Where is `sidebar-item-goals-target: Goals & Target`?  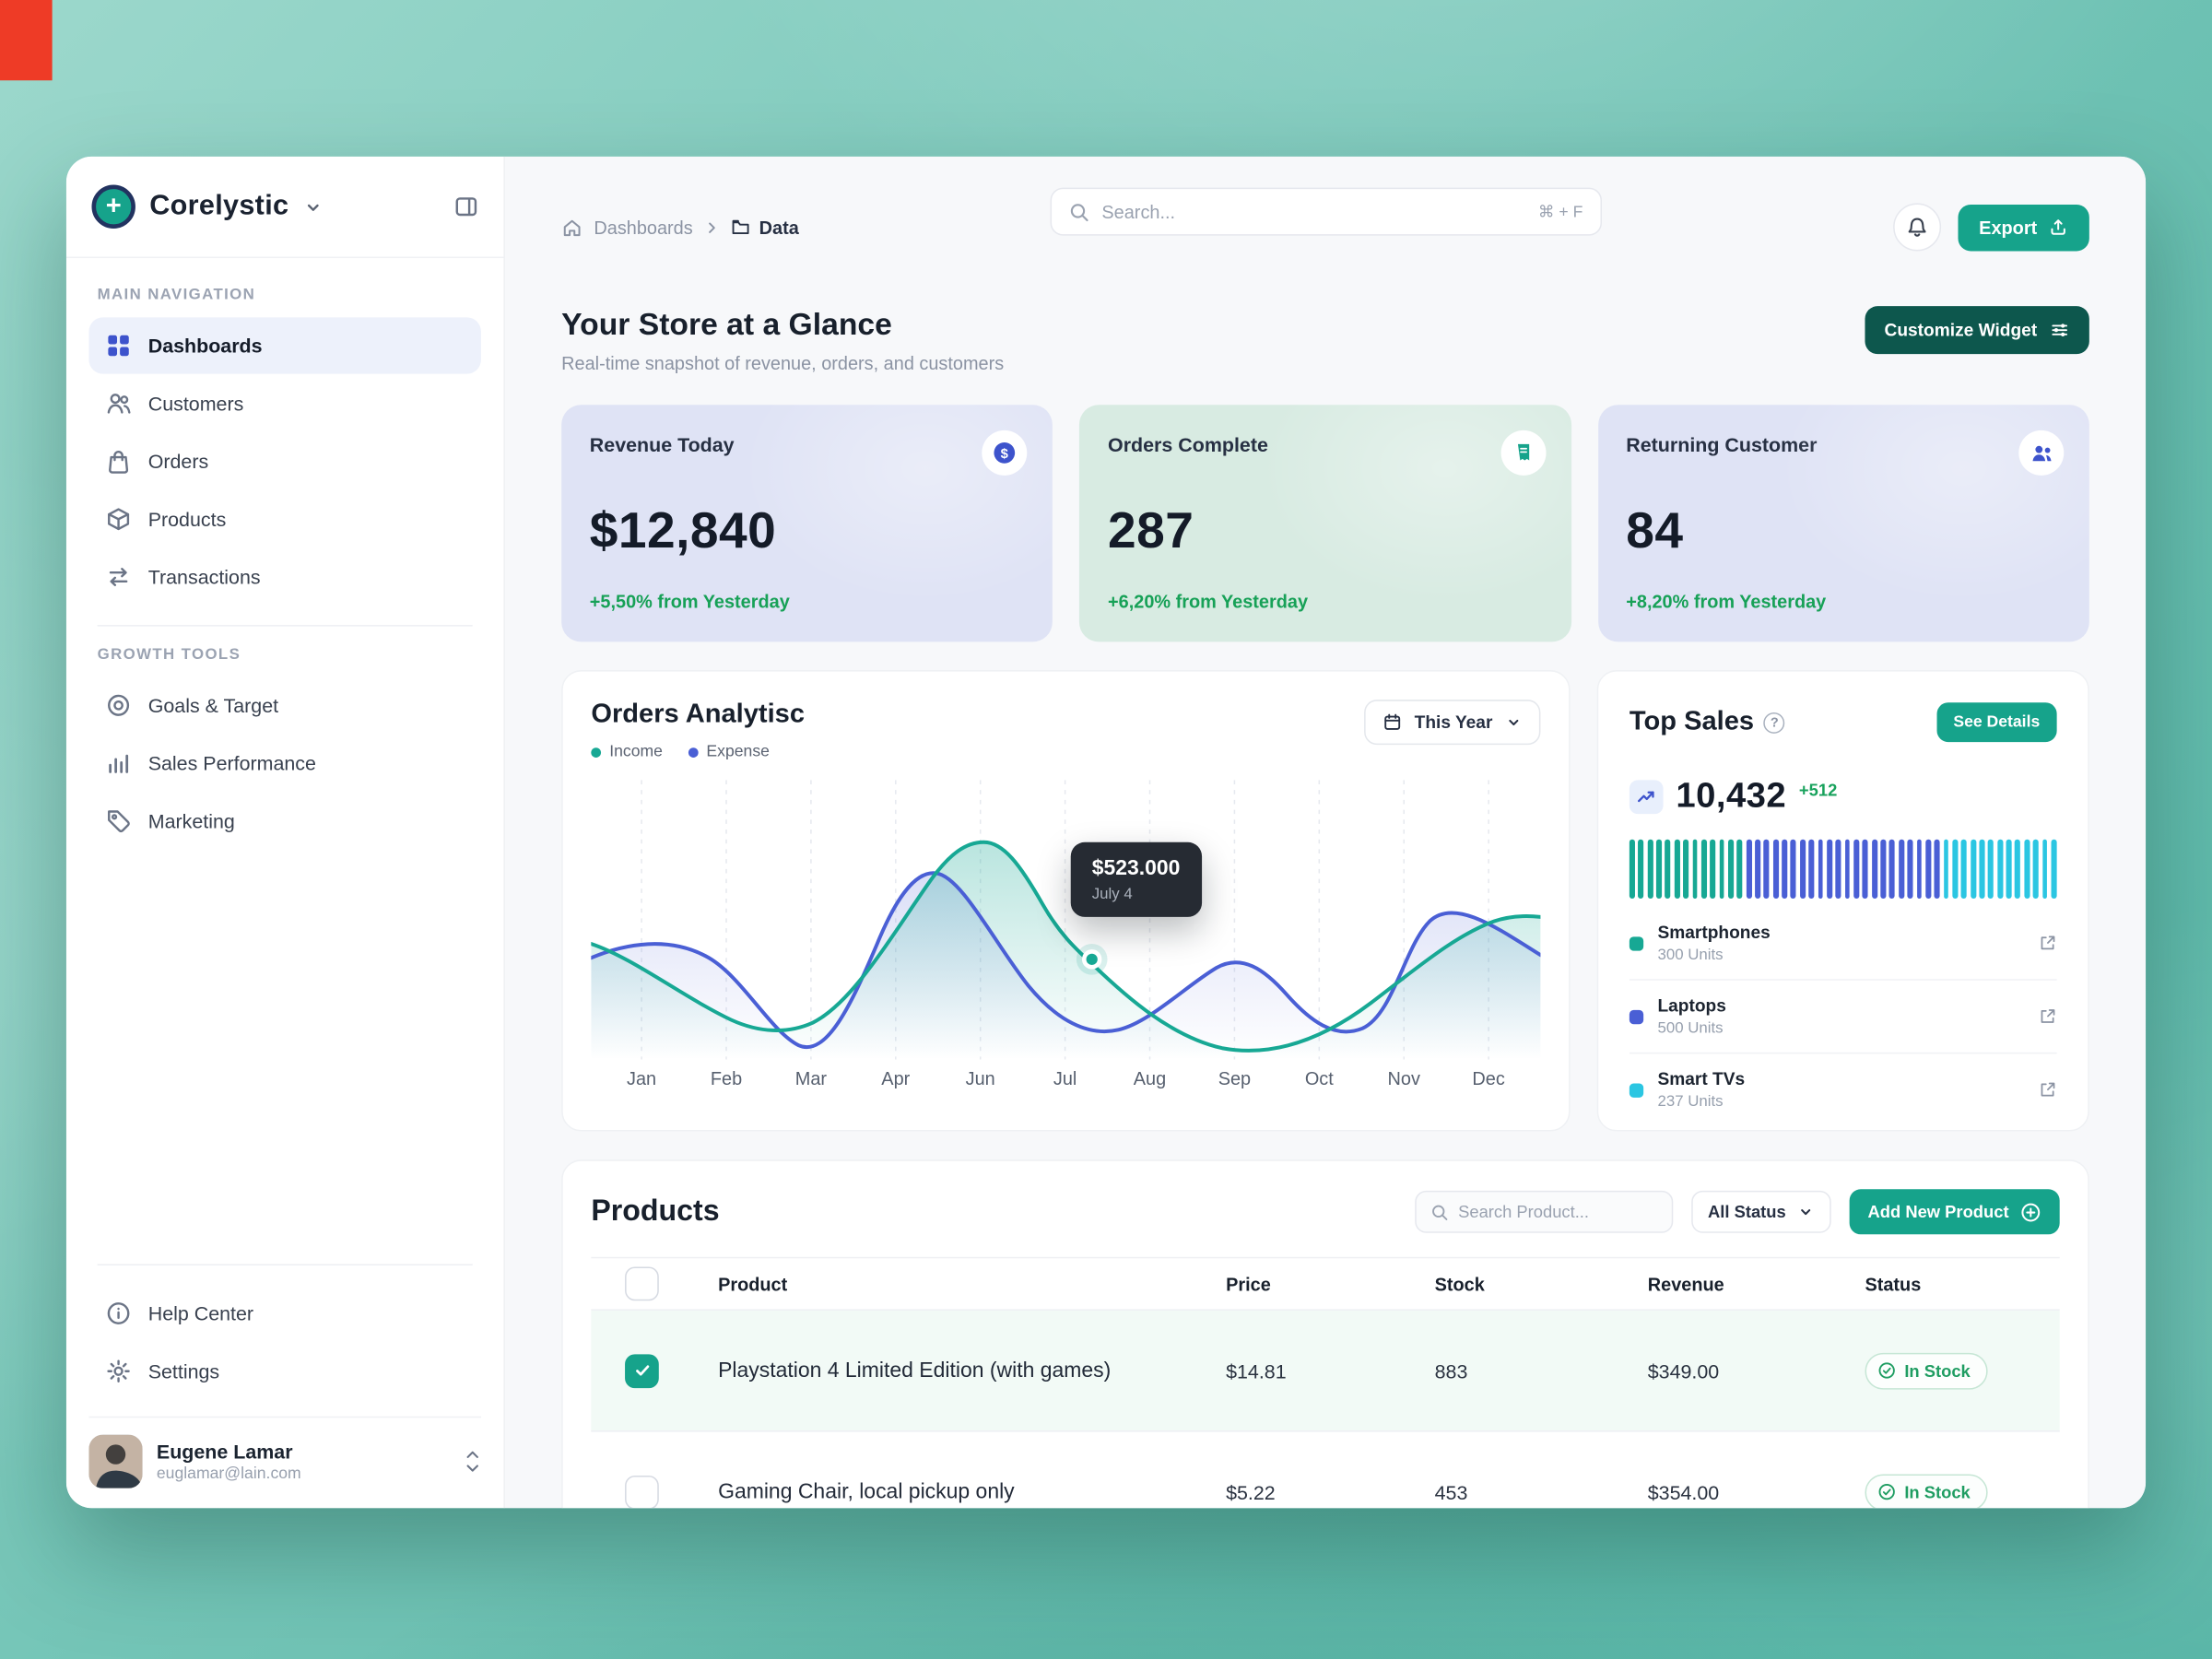
sidebar-item-goals-target: Goals & Target is located at coordinates (284, 705).